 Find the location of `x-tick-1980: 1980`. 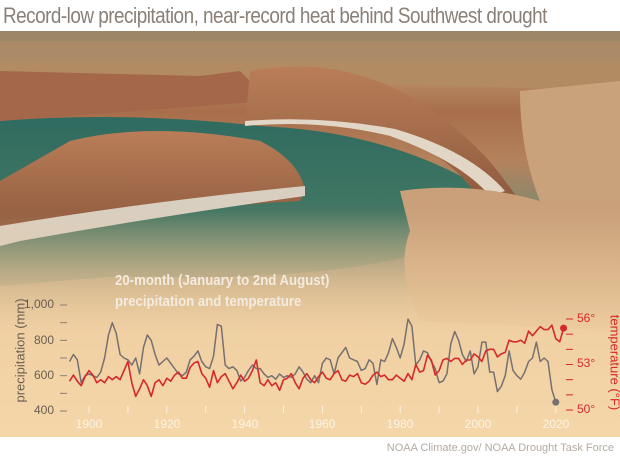

x-tick-1980: 1980 is located at coordinates (400, 424).